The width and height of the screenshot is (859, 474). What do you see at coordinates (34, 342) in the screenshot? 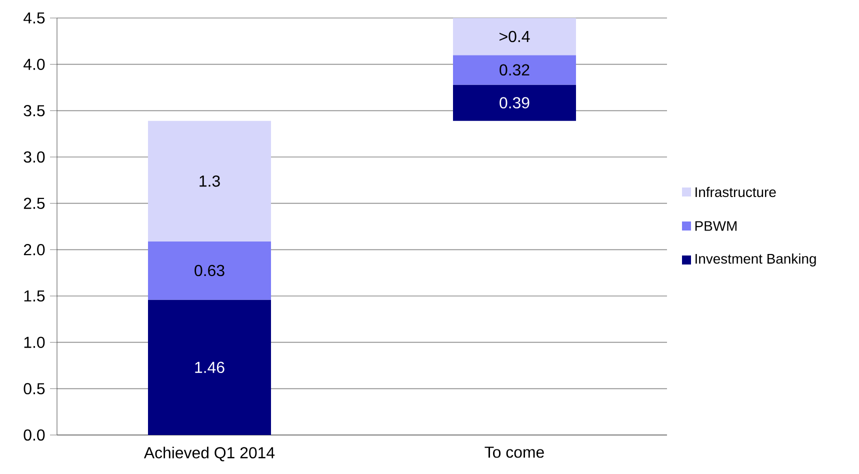
I see `y-tick-label: 1.0` at bounding box center [34, 342].